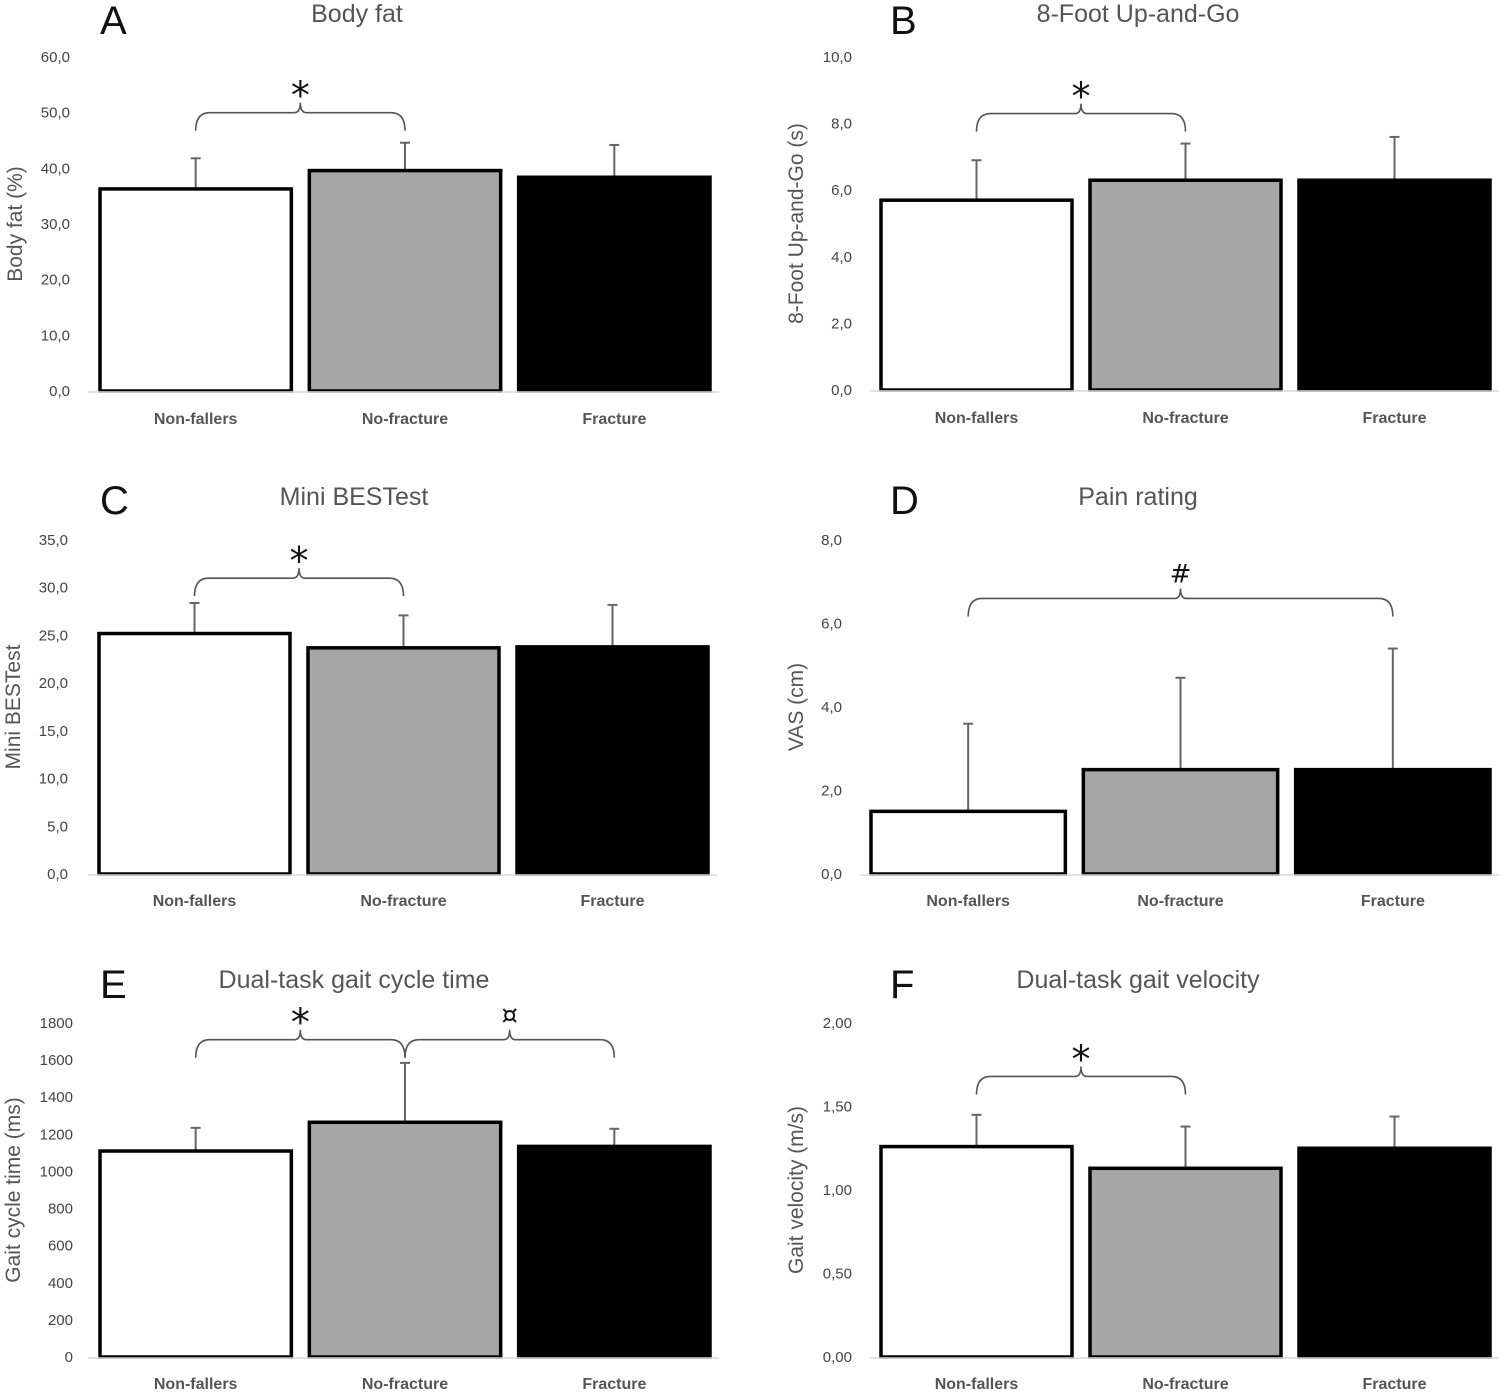 The height and width of the screenshot is (1392, 1499). I want to click on y-axis-label: 8-Foot Up-and-Go (s), so click(796, 223).